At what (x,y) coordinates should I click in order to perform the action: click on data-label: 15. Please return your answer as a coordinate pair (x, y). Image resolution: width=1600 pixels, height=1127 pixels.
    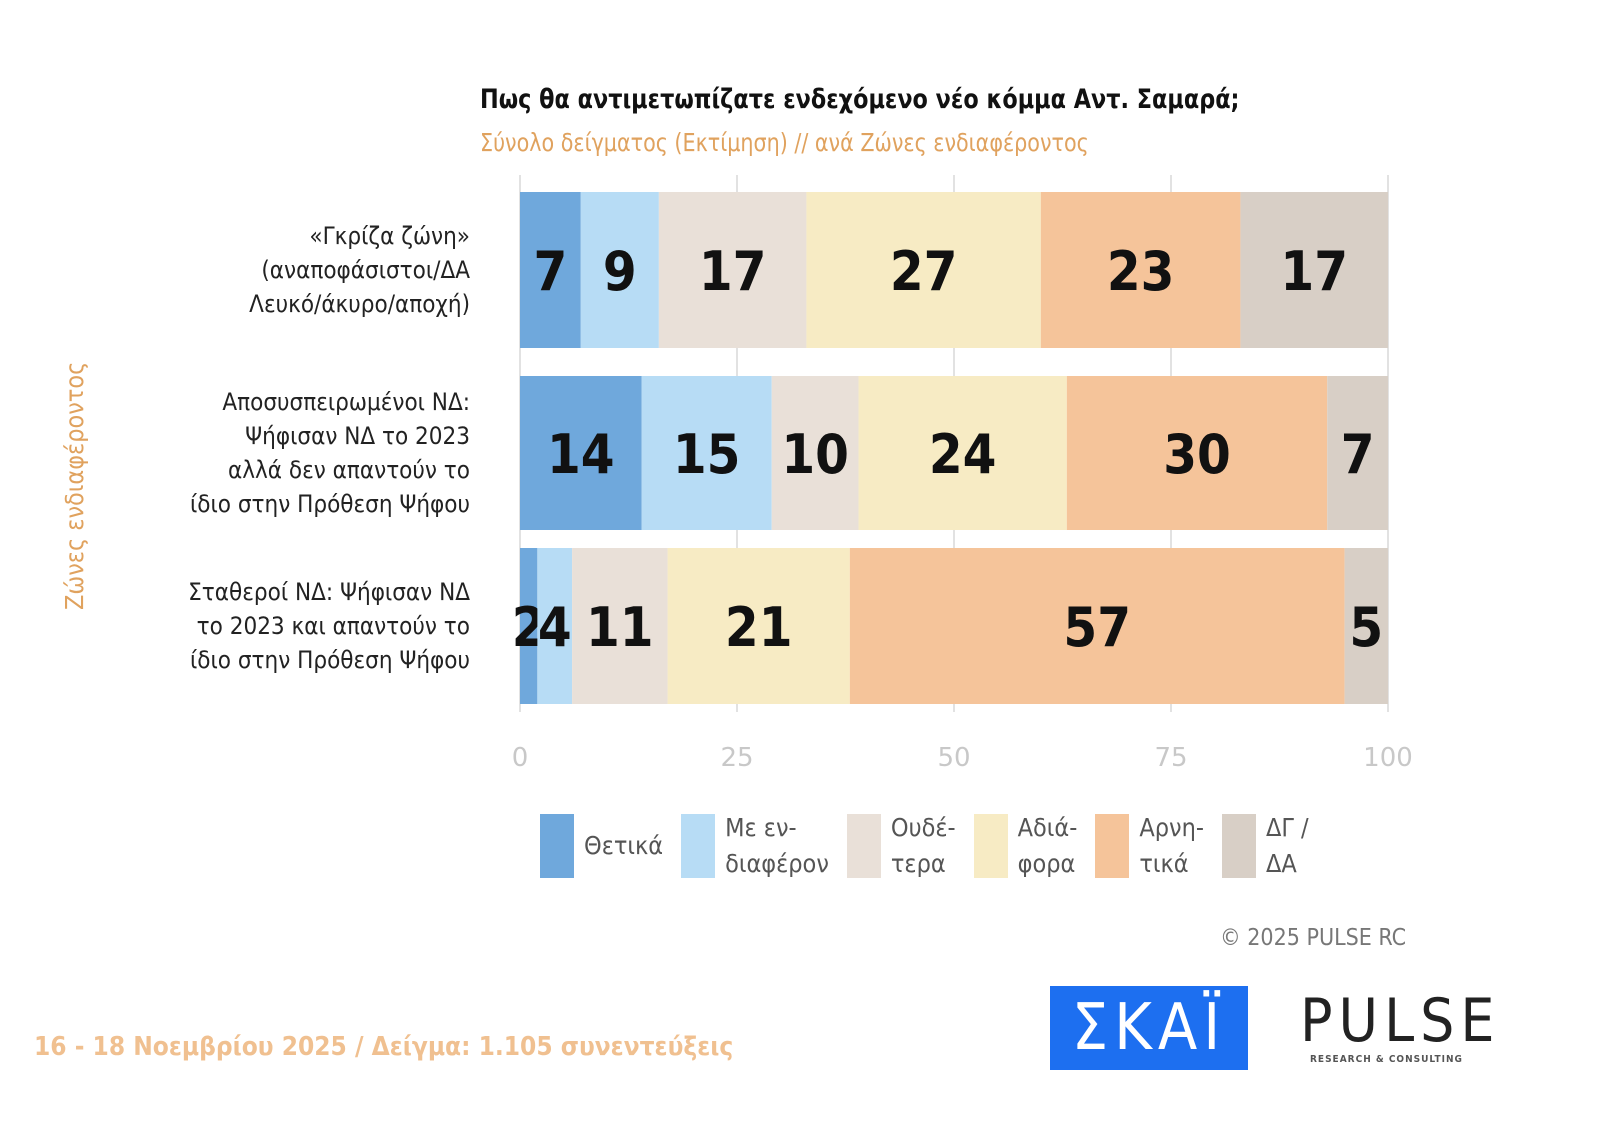
    Looking at the image, I should click on (707, 454).